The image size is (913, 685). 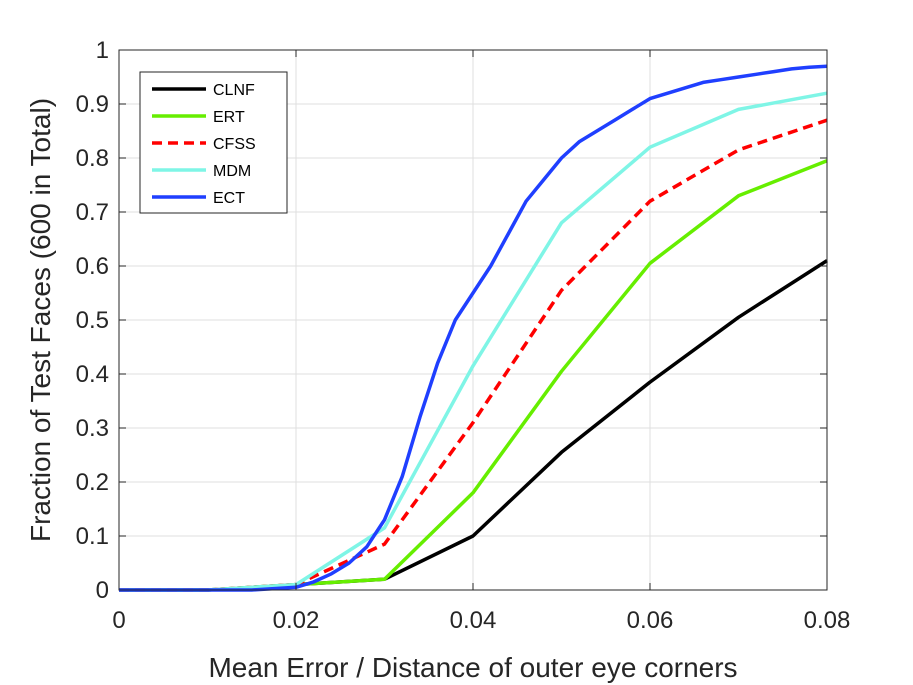 I want to click on y-axis-label: Fraction of Test Faces (600 in Total), so click(x=40, y=320).